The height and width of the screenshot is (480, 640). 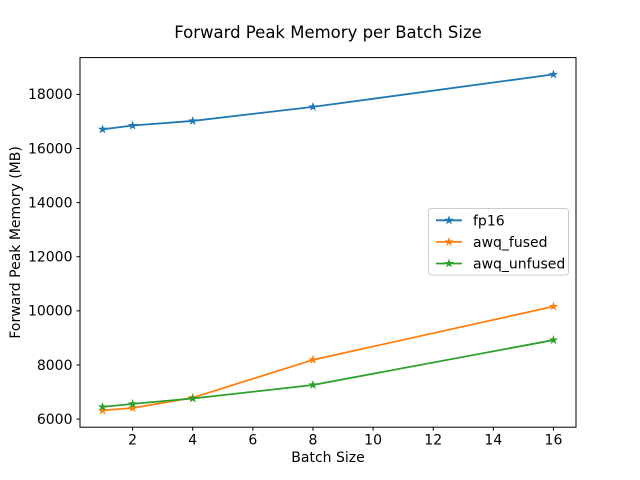 I want to click on svg-text: 10, so click(x=373, y=441).